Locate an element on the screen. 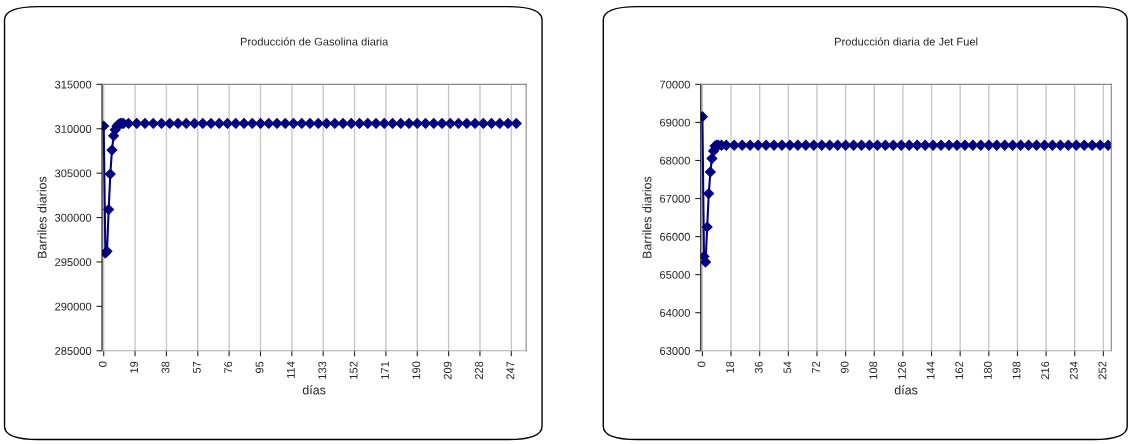 The width and height of the screenshot is (1134, 444). y-tick-label: 310000 is located at coordinates (73, 129).